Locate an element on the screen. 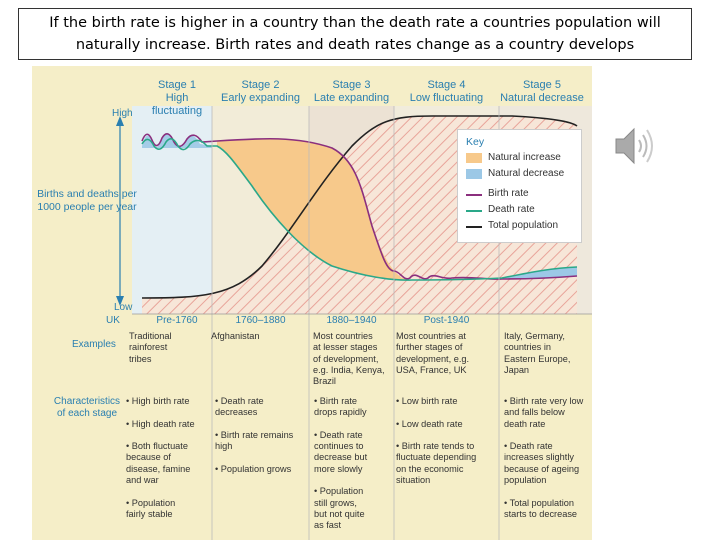  arrow-down-icon is located at coordinates (120, 301).